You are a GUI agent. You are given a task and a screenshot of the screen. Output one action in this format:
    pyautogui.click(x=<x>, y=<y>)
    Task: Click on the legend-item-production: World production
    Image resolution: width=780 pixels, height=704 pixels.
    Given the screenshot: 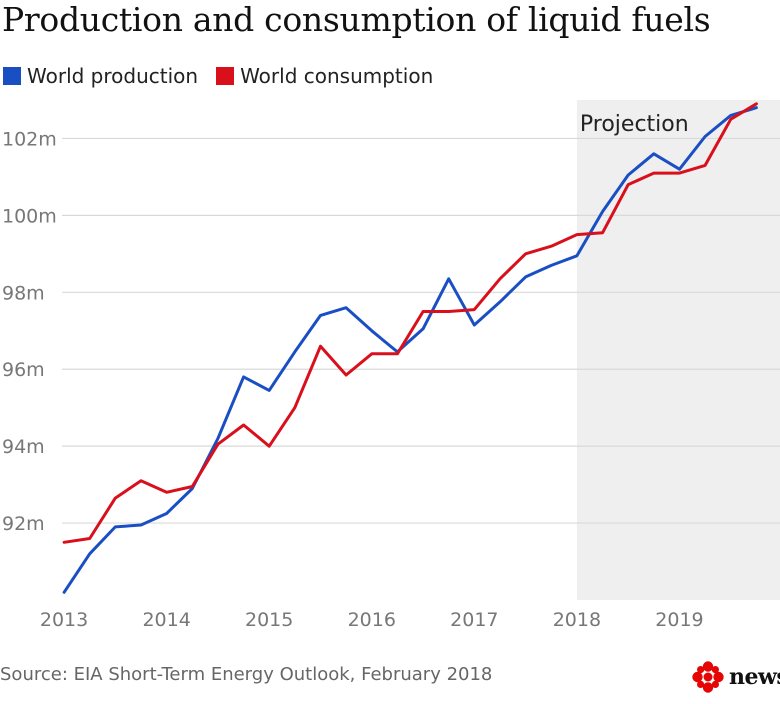 What is the action you would take?
    pyautogui.click(x=100, y=76)
    